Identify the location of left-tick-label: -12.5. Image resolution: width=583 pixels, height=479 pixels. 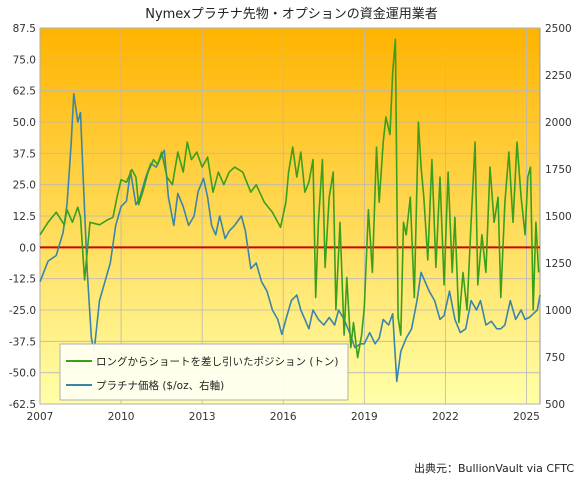
(22, 280).